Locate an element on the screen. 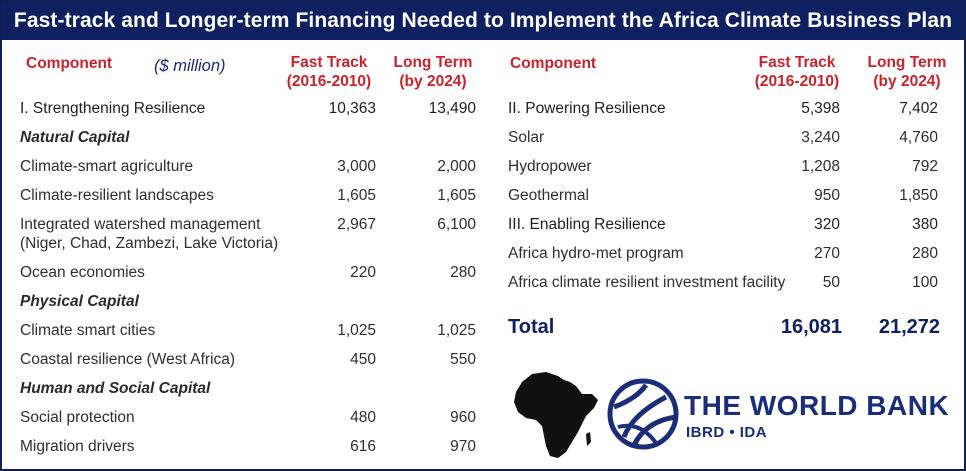 The image size is (966, 471). row-label: Geothermal is located at coordinates (548, 195).